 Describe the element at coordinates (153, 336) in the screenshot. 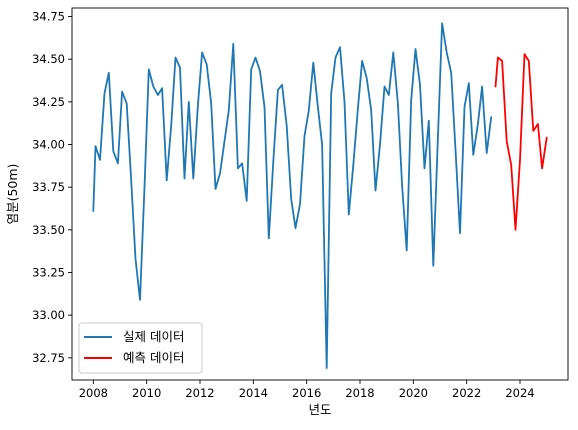

I see `legend-label-actual: 실제 데이터` at that location.